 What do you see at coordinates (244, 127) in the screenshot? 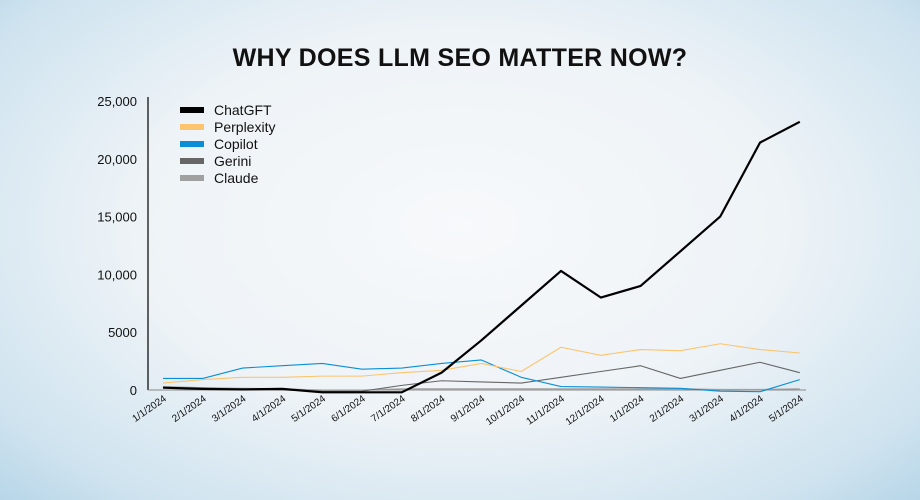
I see `legend-label-perplexity: Perplexity` at bounding box center [244, 127].